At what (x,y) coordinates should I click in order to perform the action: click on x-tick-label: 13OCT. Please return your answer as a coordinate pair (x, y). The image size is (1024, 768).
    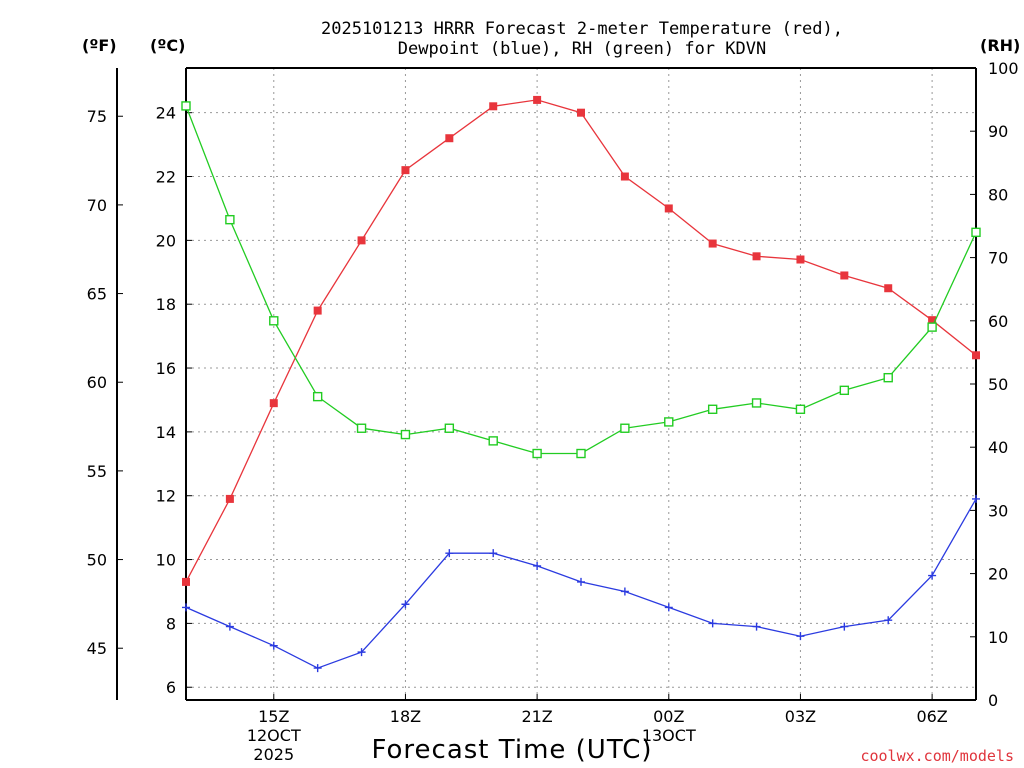
    Looking at the image, I should click on (669, 735).